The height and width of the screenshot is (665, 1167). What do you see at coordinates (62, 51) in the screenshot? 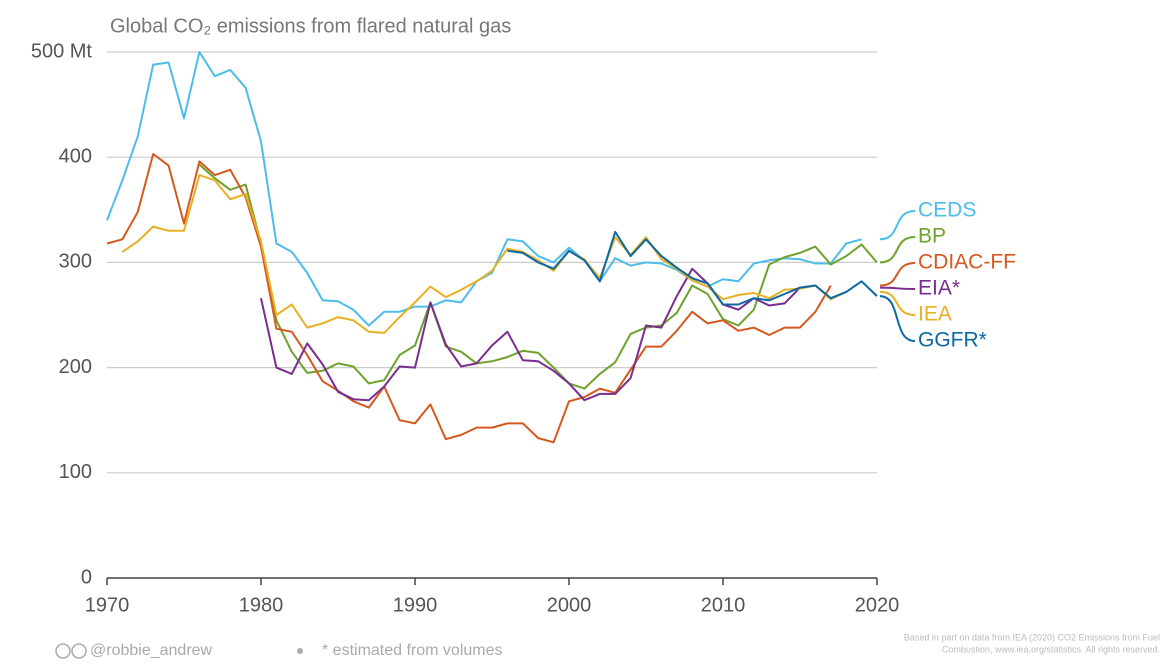
I see `y-tick-label: 500 Mt` at bounding box center [62, 51].